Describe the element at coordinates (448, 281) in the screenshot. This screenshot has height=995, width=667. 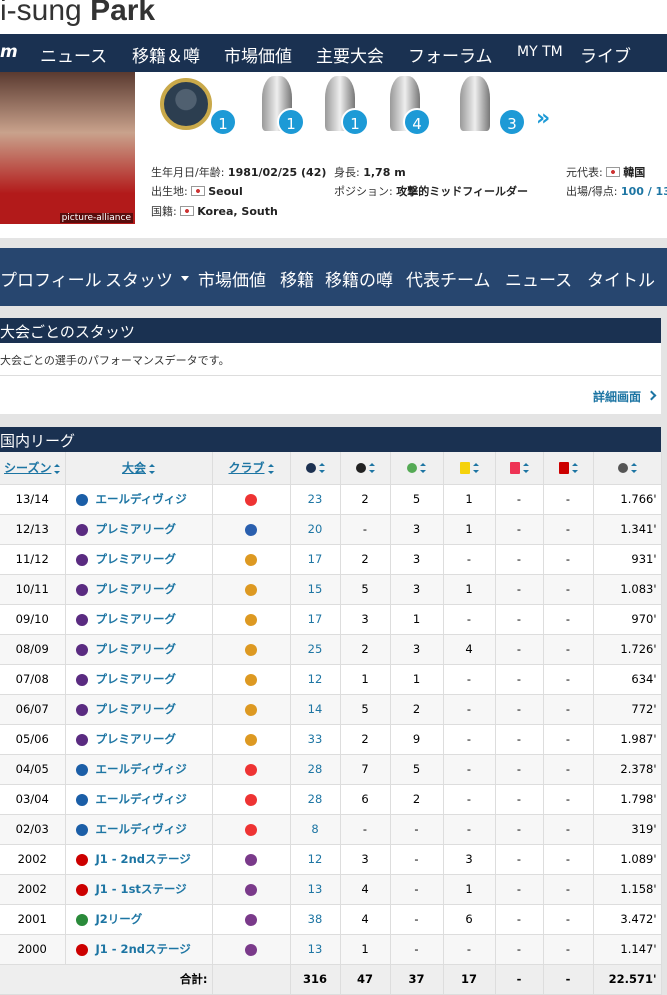
I see `subnav-item: 代表チーム` at that location.